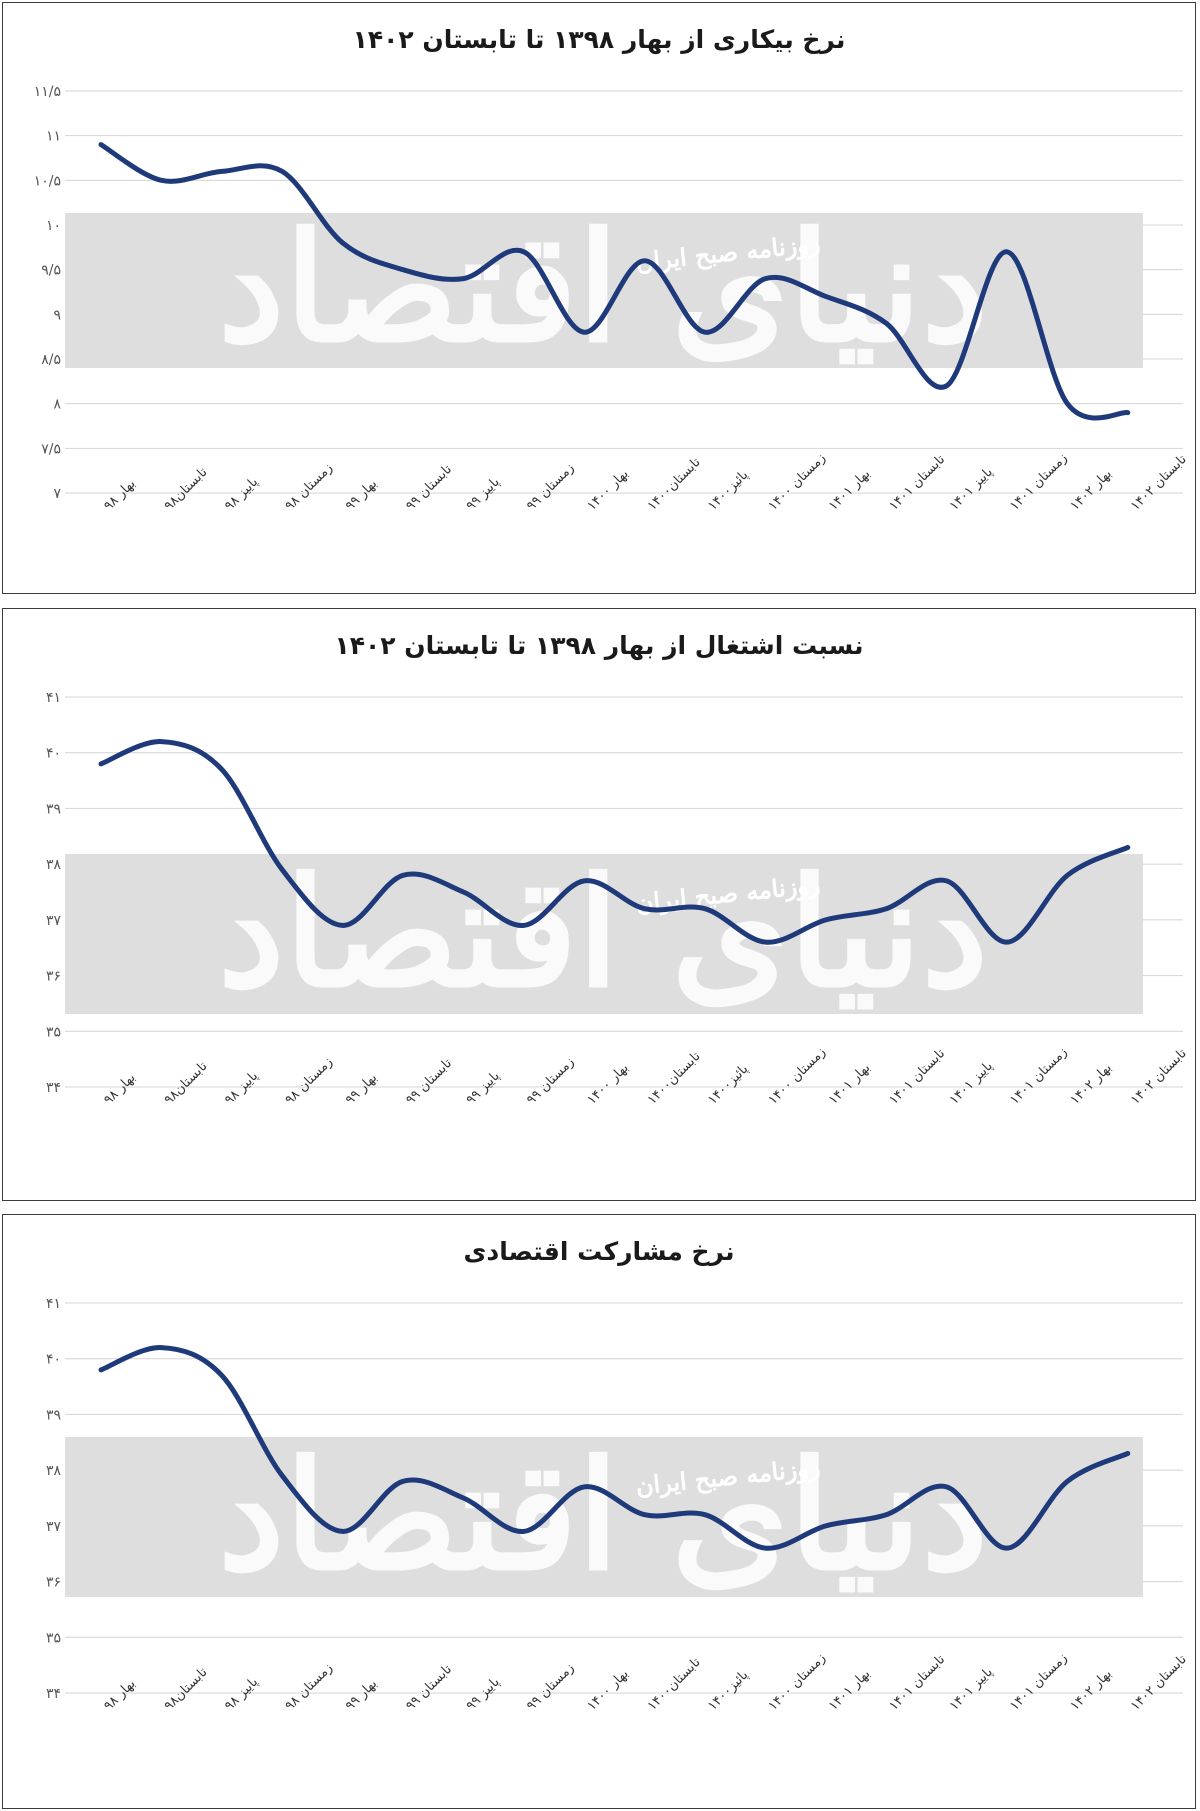 This screenshot has width=1200, height=1811. Describe the element at coordinates (57, 315) in the screenshot. I see `y-tick-label: ۹` at that location.